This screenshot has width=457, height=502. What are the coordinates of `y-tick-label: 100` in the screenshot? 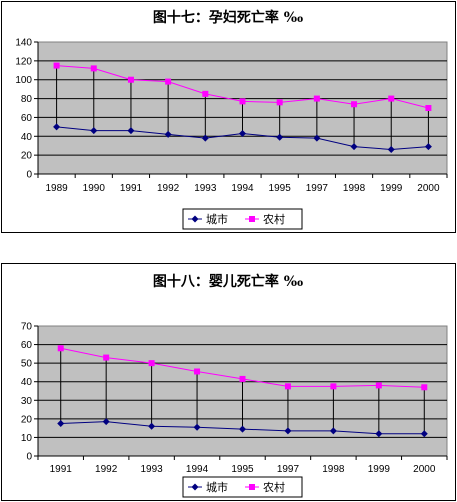 It's located at (23, 80).